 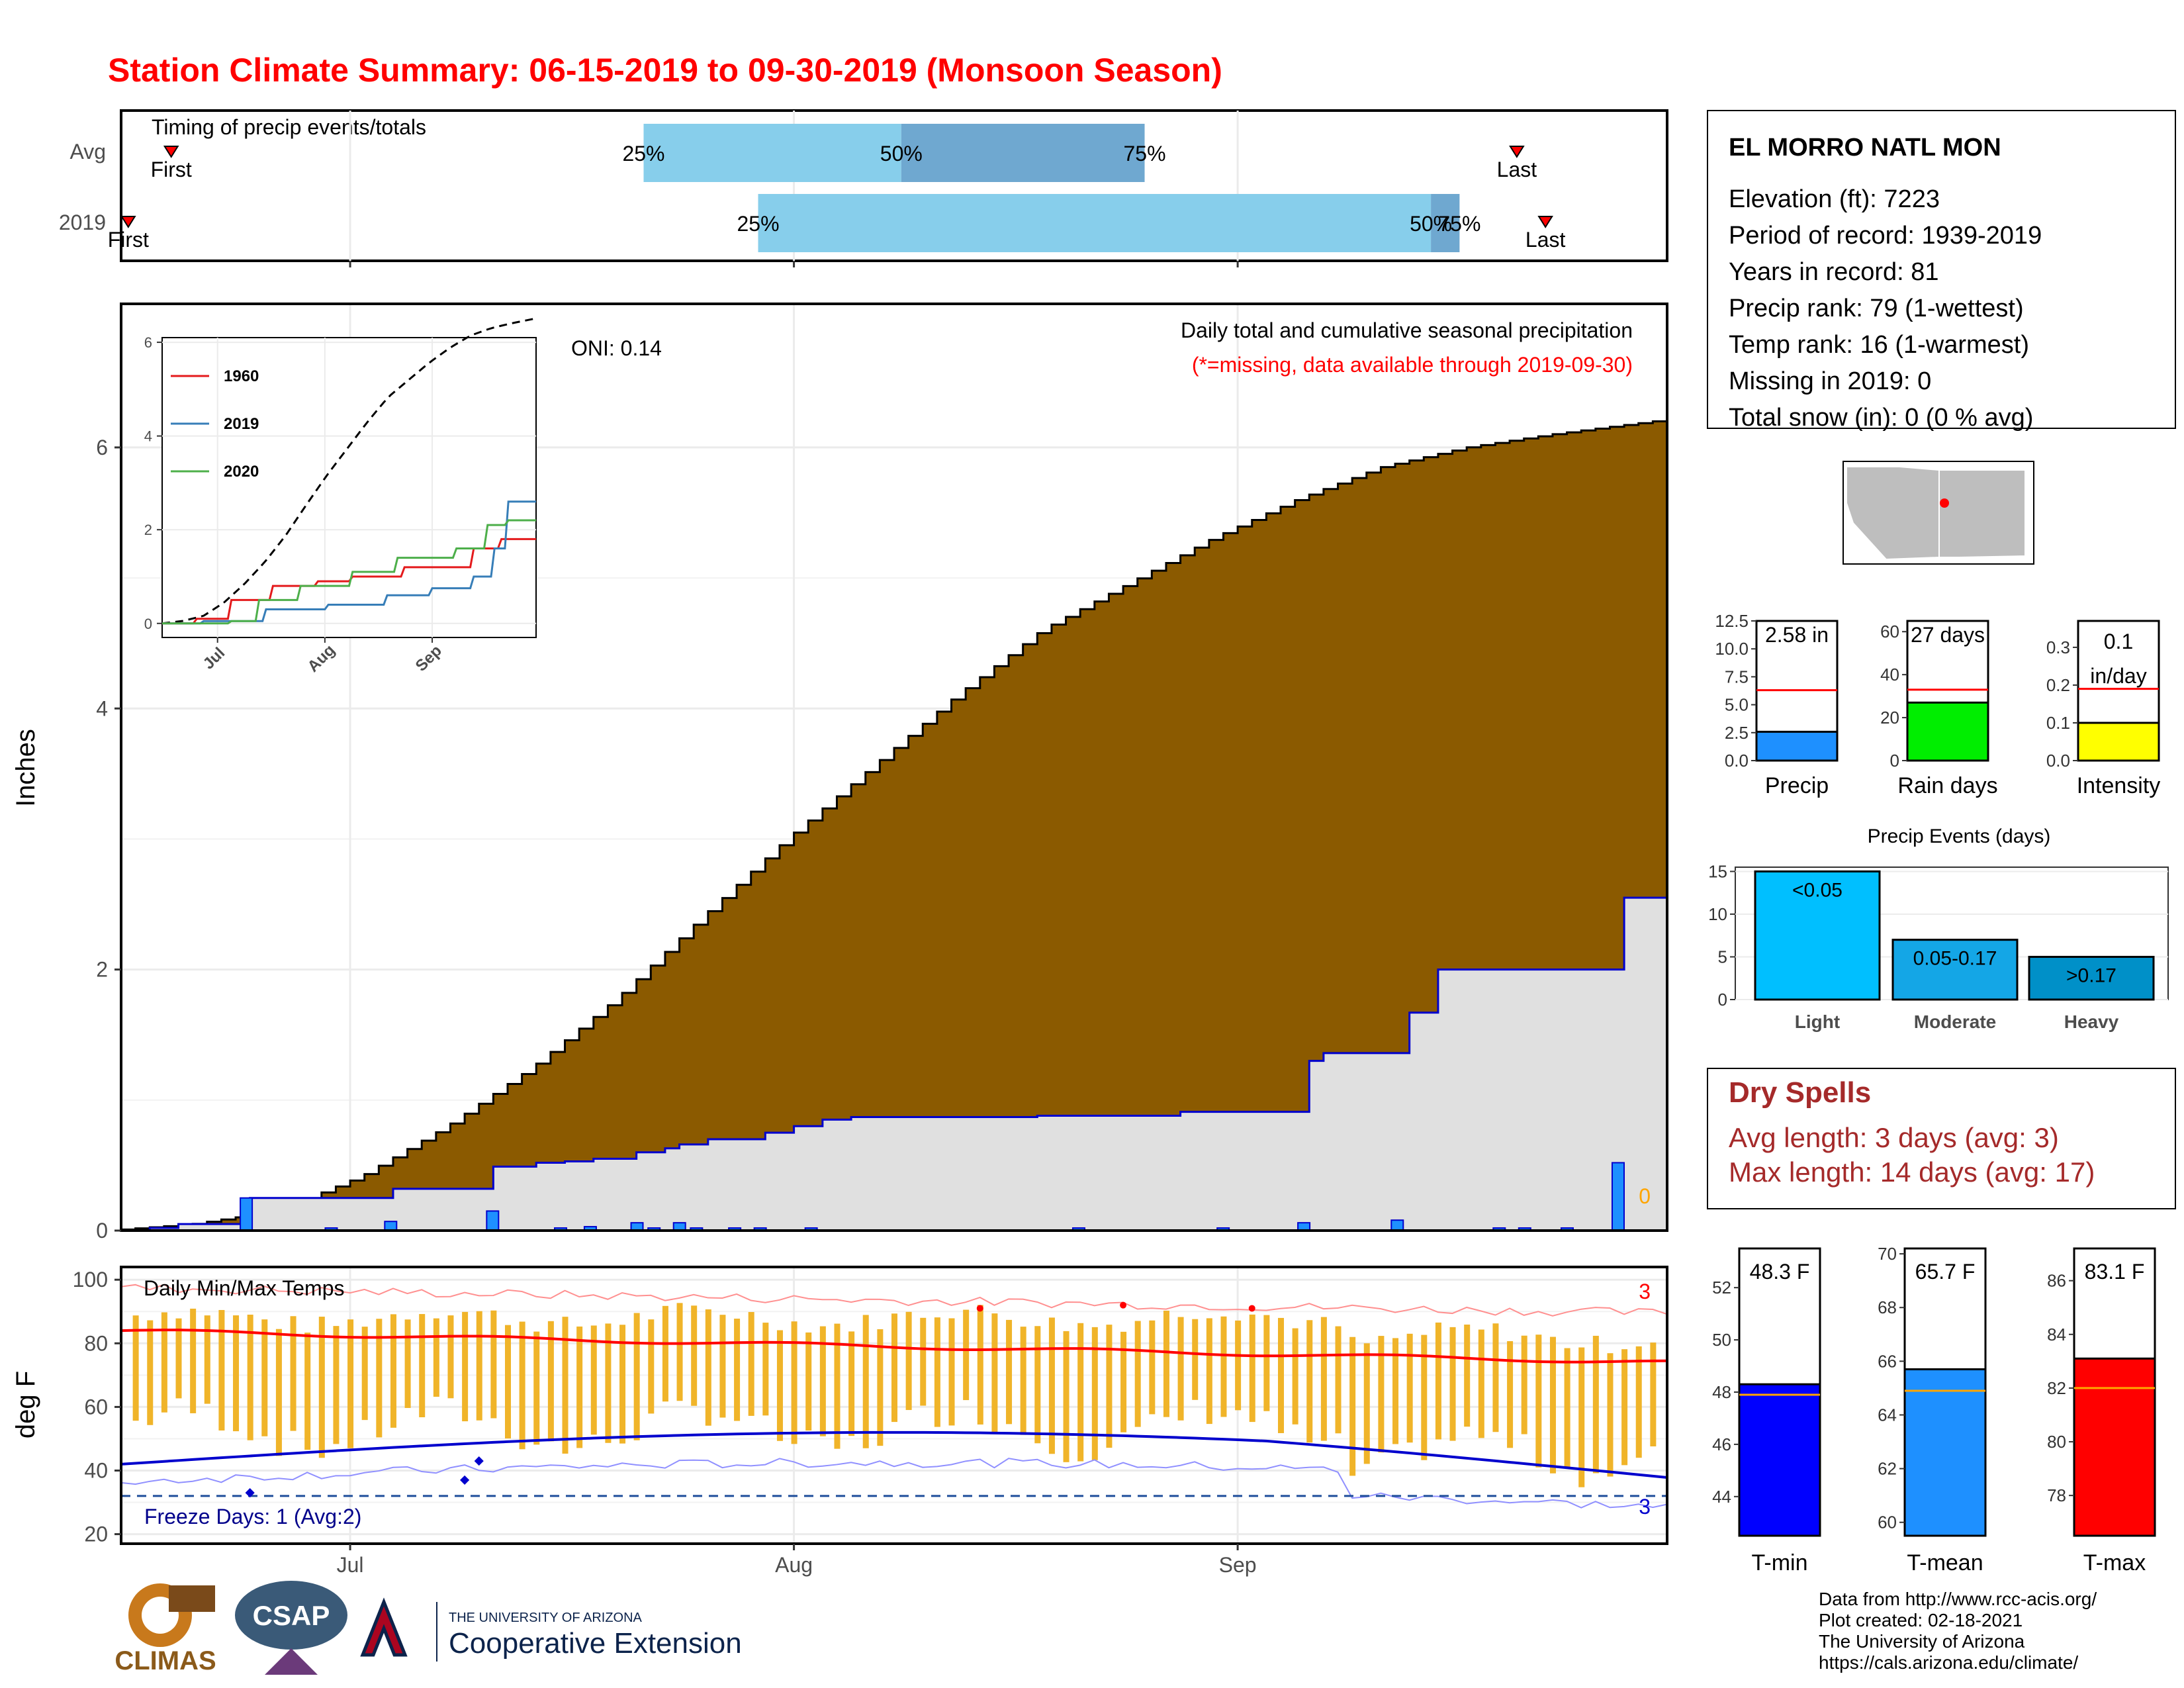 I want to click on avg-high-line, so click(x=894, y=1346).